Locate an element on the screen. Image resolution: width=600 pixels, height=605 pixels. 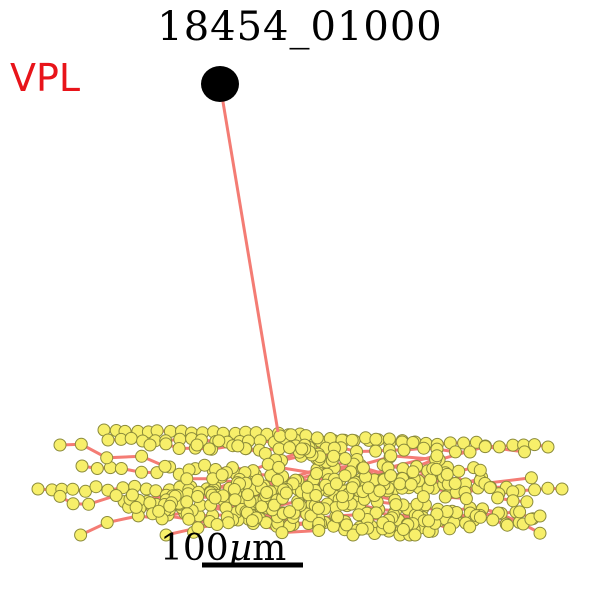
axon-trunk is located at coordinates (249, 258).